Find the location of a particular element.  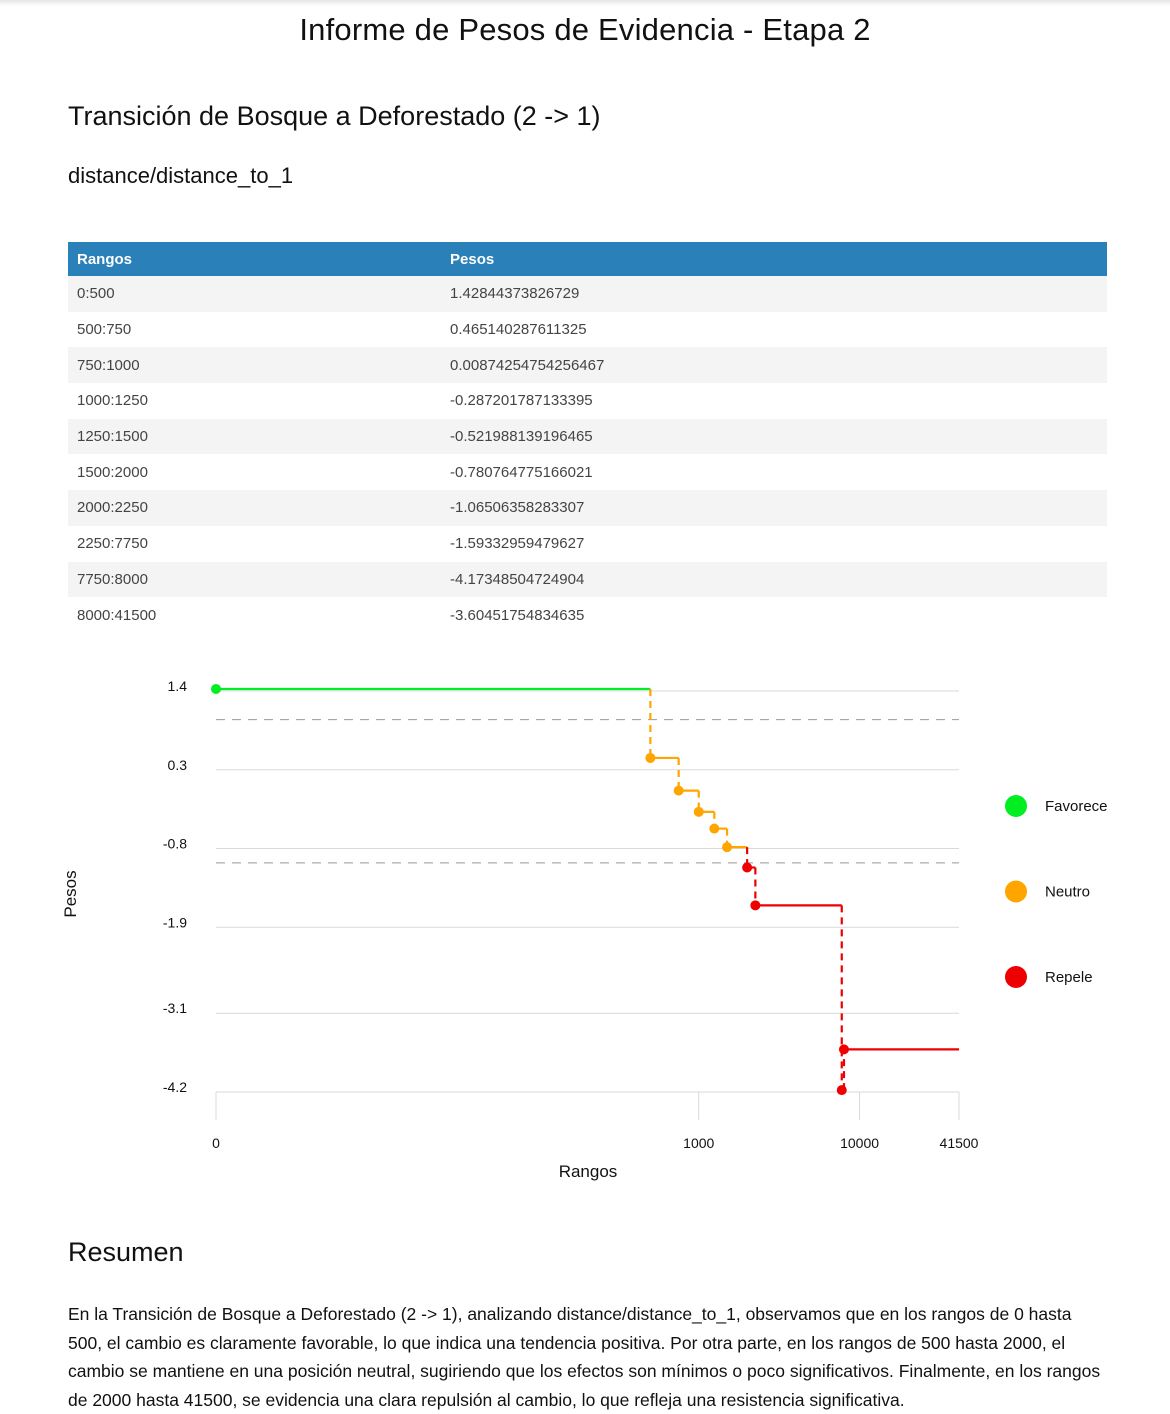

cell-weight: 0.00874254754256467 is located at coordinates (774, 365).